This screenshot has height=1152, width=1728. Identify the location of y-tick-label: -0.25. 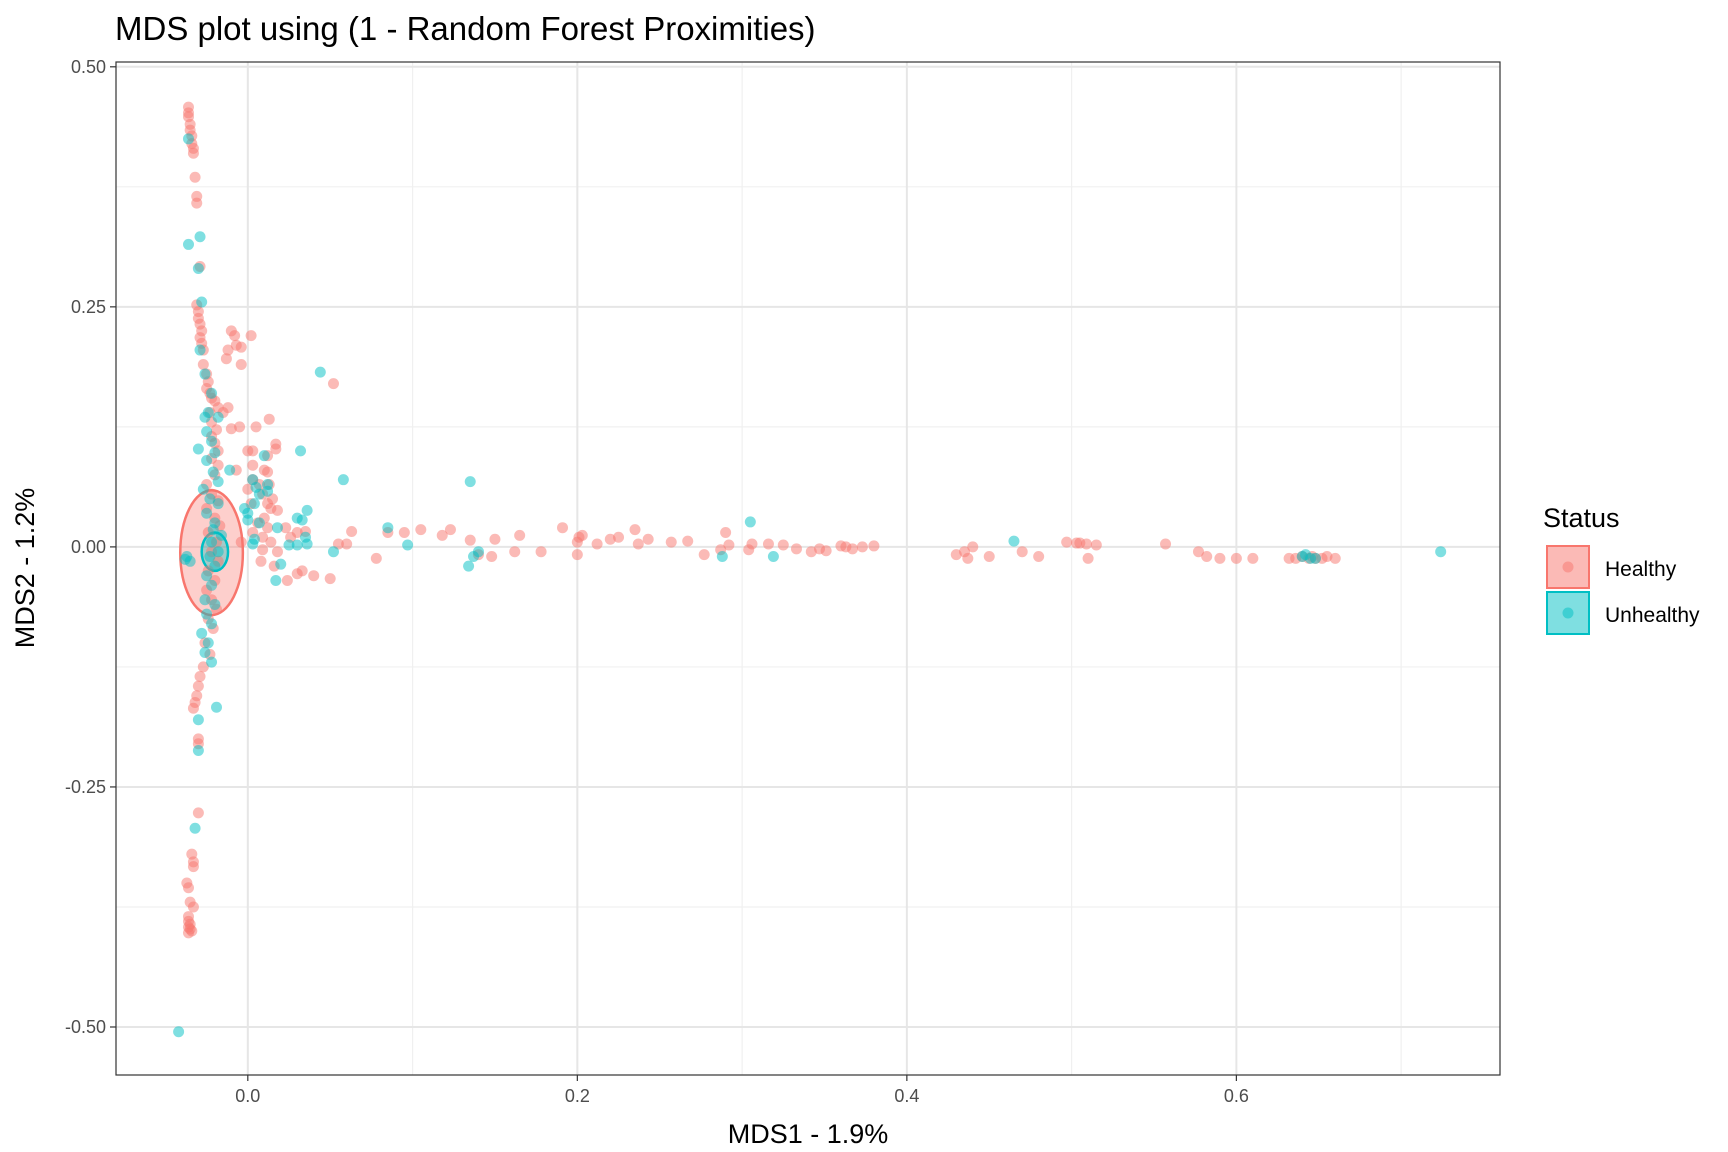
(85, 787).